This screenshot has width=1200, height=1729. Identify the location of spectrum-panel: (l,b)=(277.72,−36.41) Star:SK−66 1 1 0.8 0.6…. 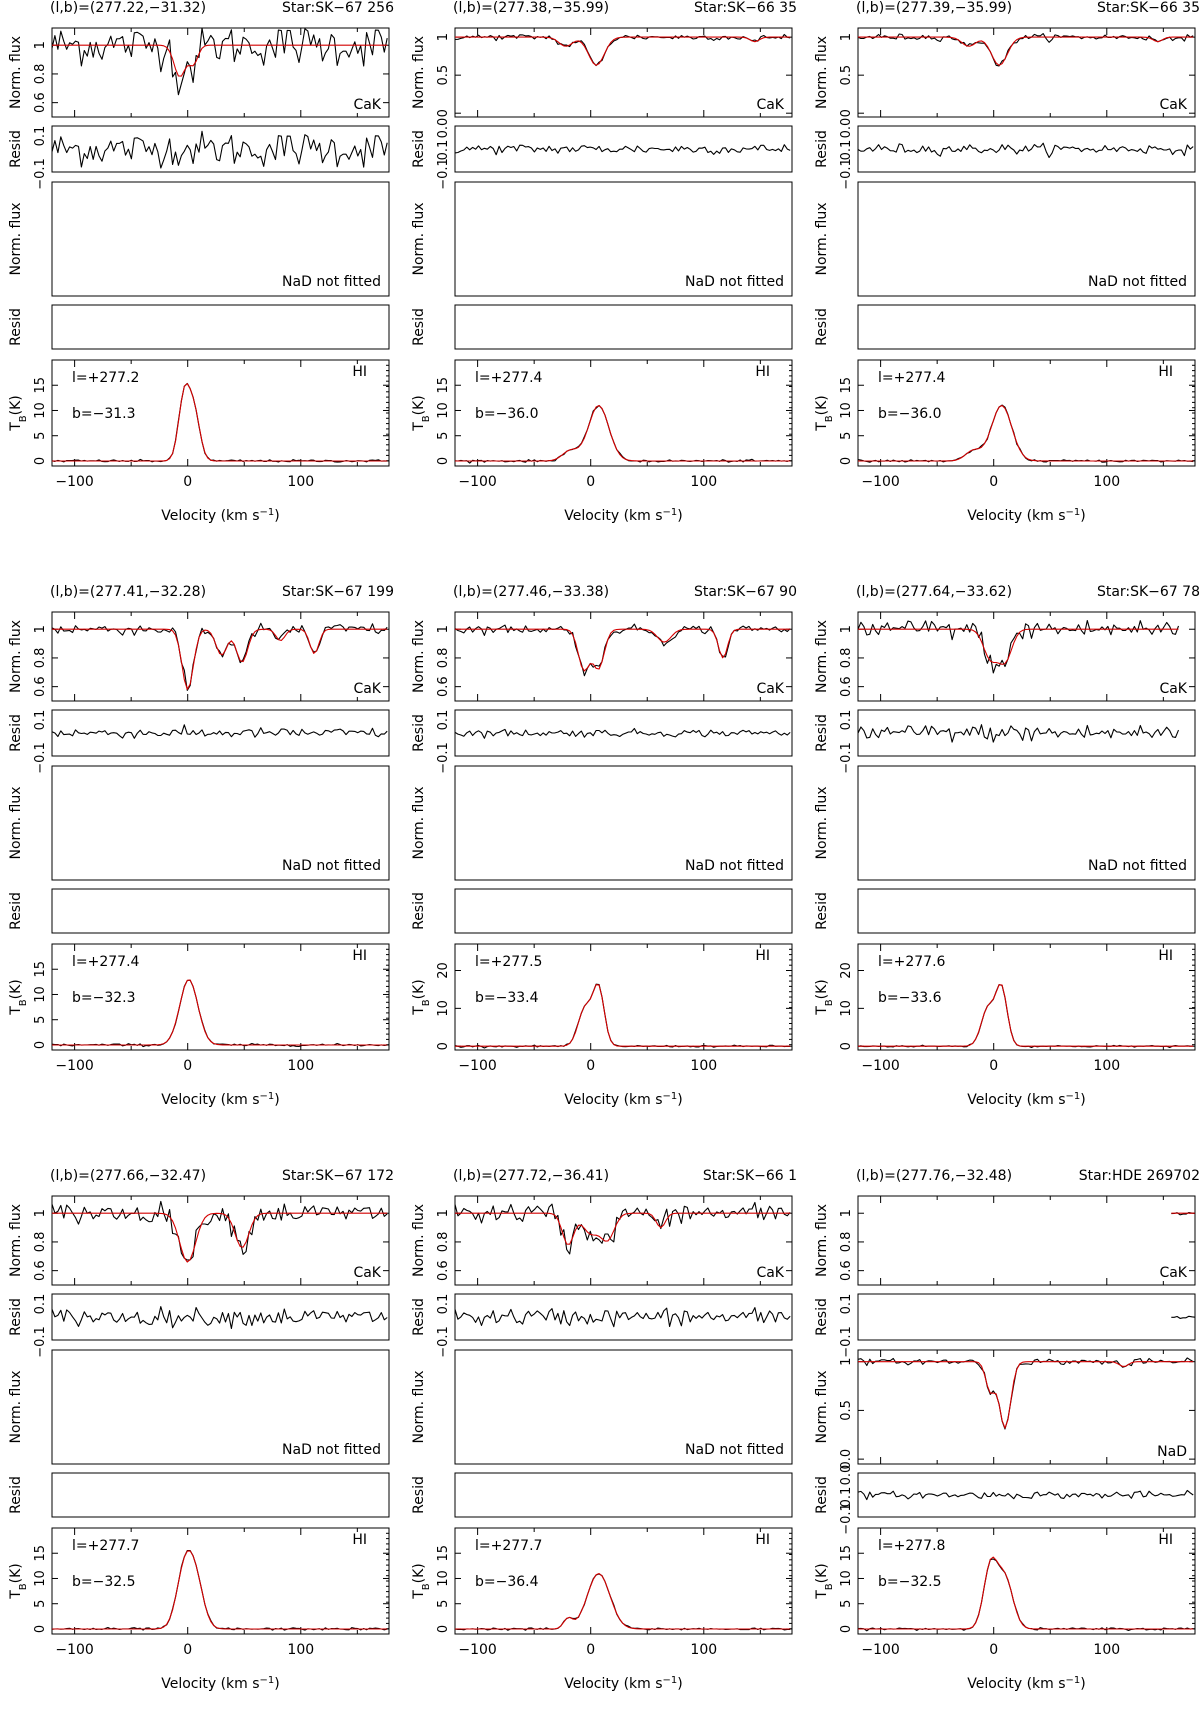
(604, 1430).